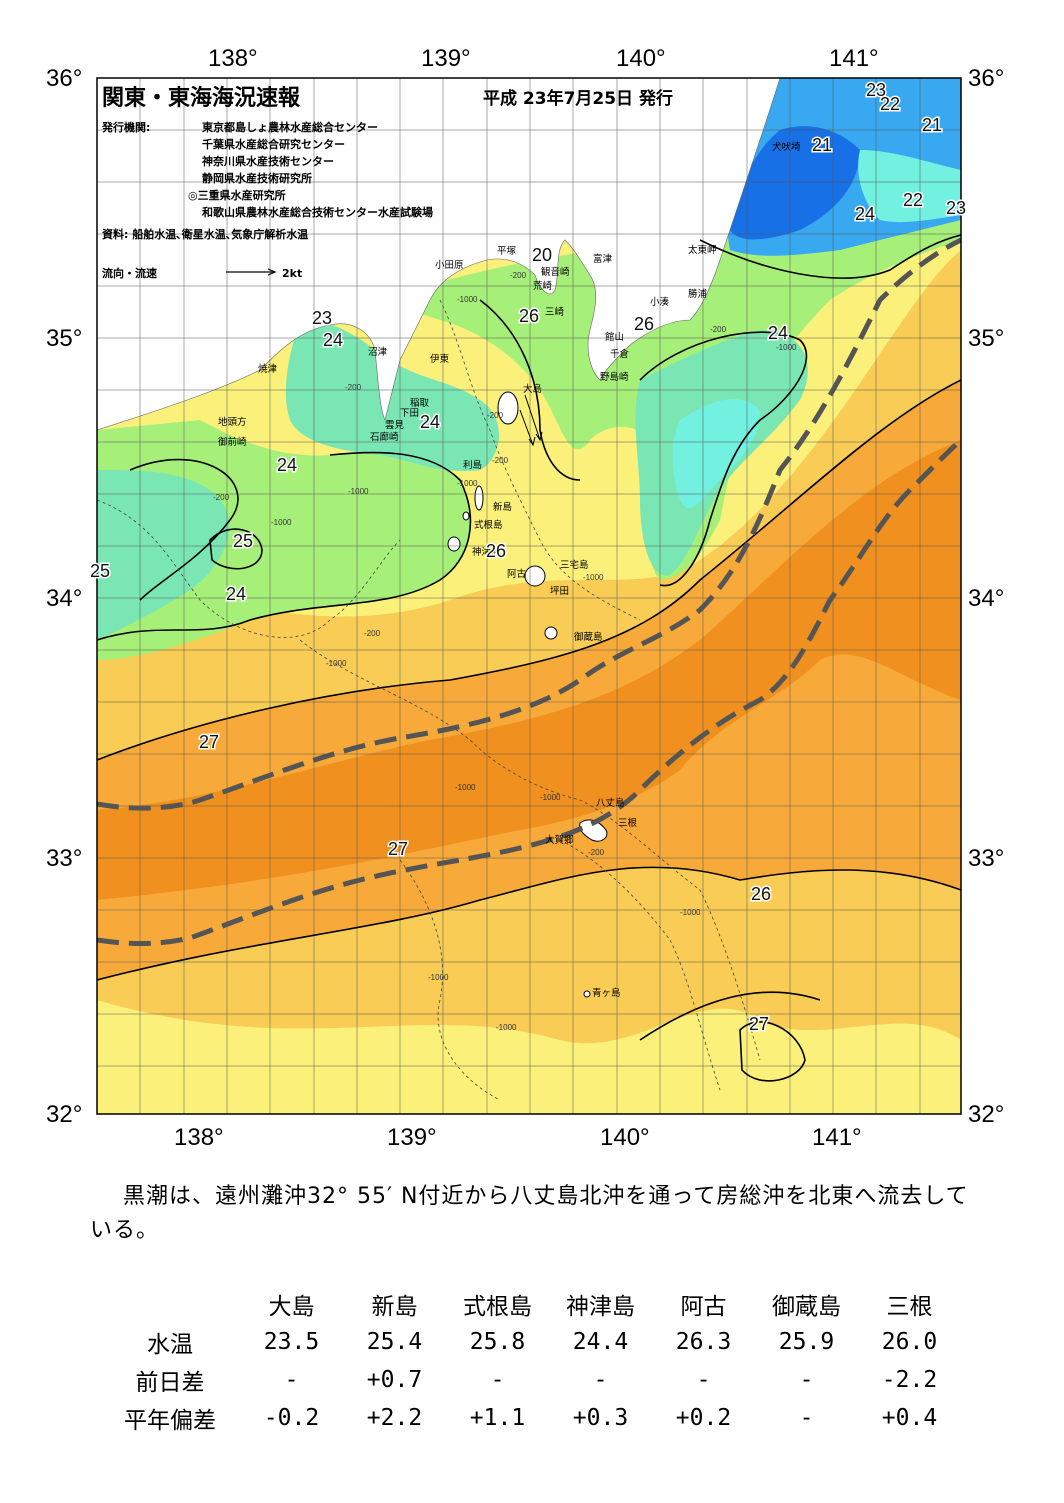  What do you see at coordinates (232, 442) in the screenshot?
I see `place-omaezaki: 御前崎` at bounding box center [232, 442].